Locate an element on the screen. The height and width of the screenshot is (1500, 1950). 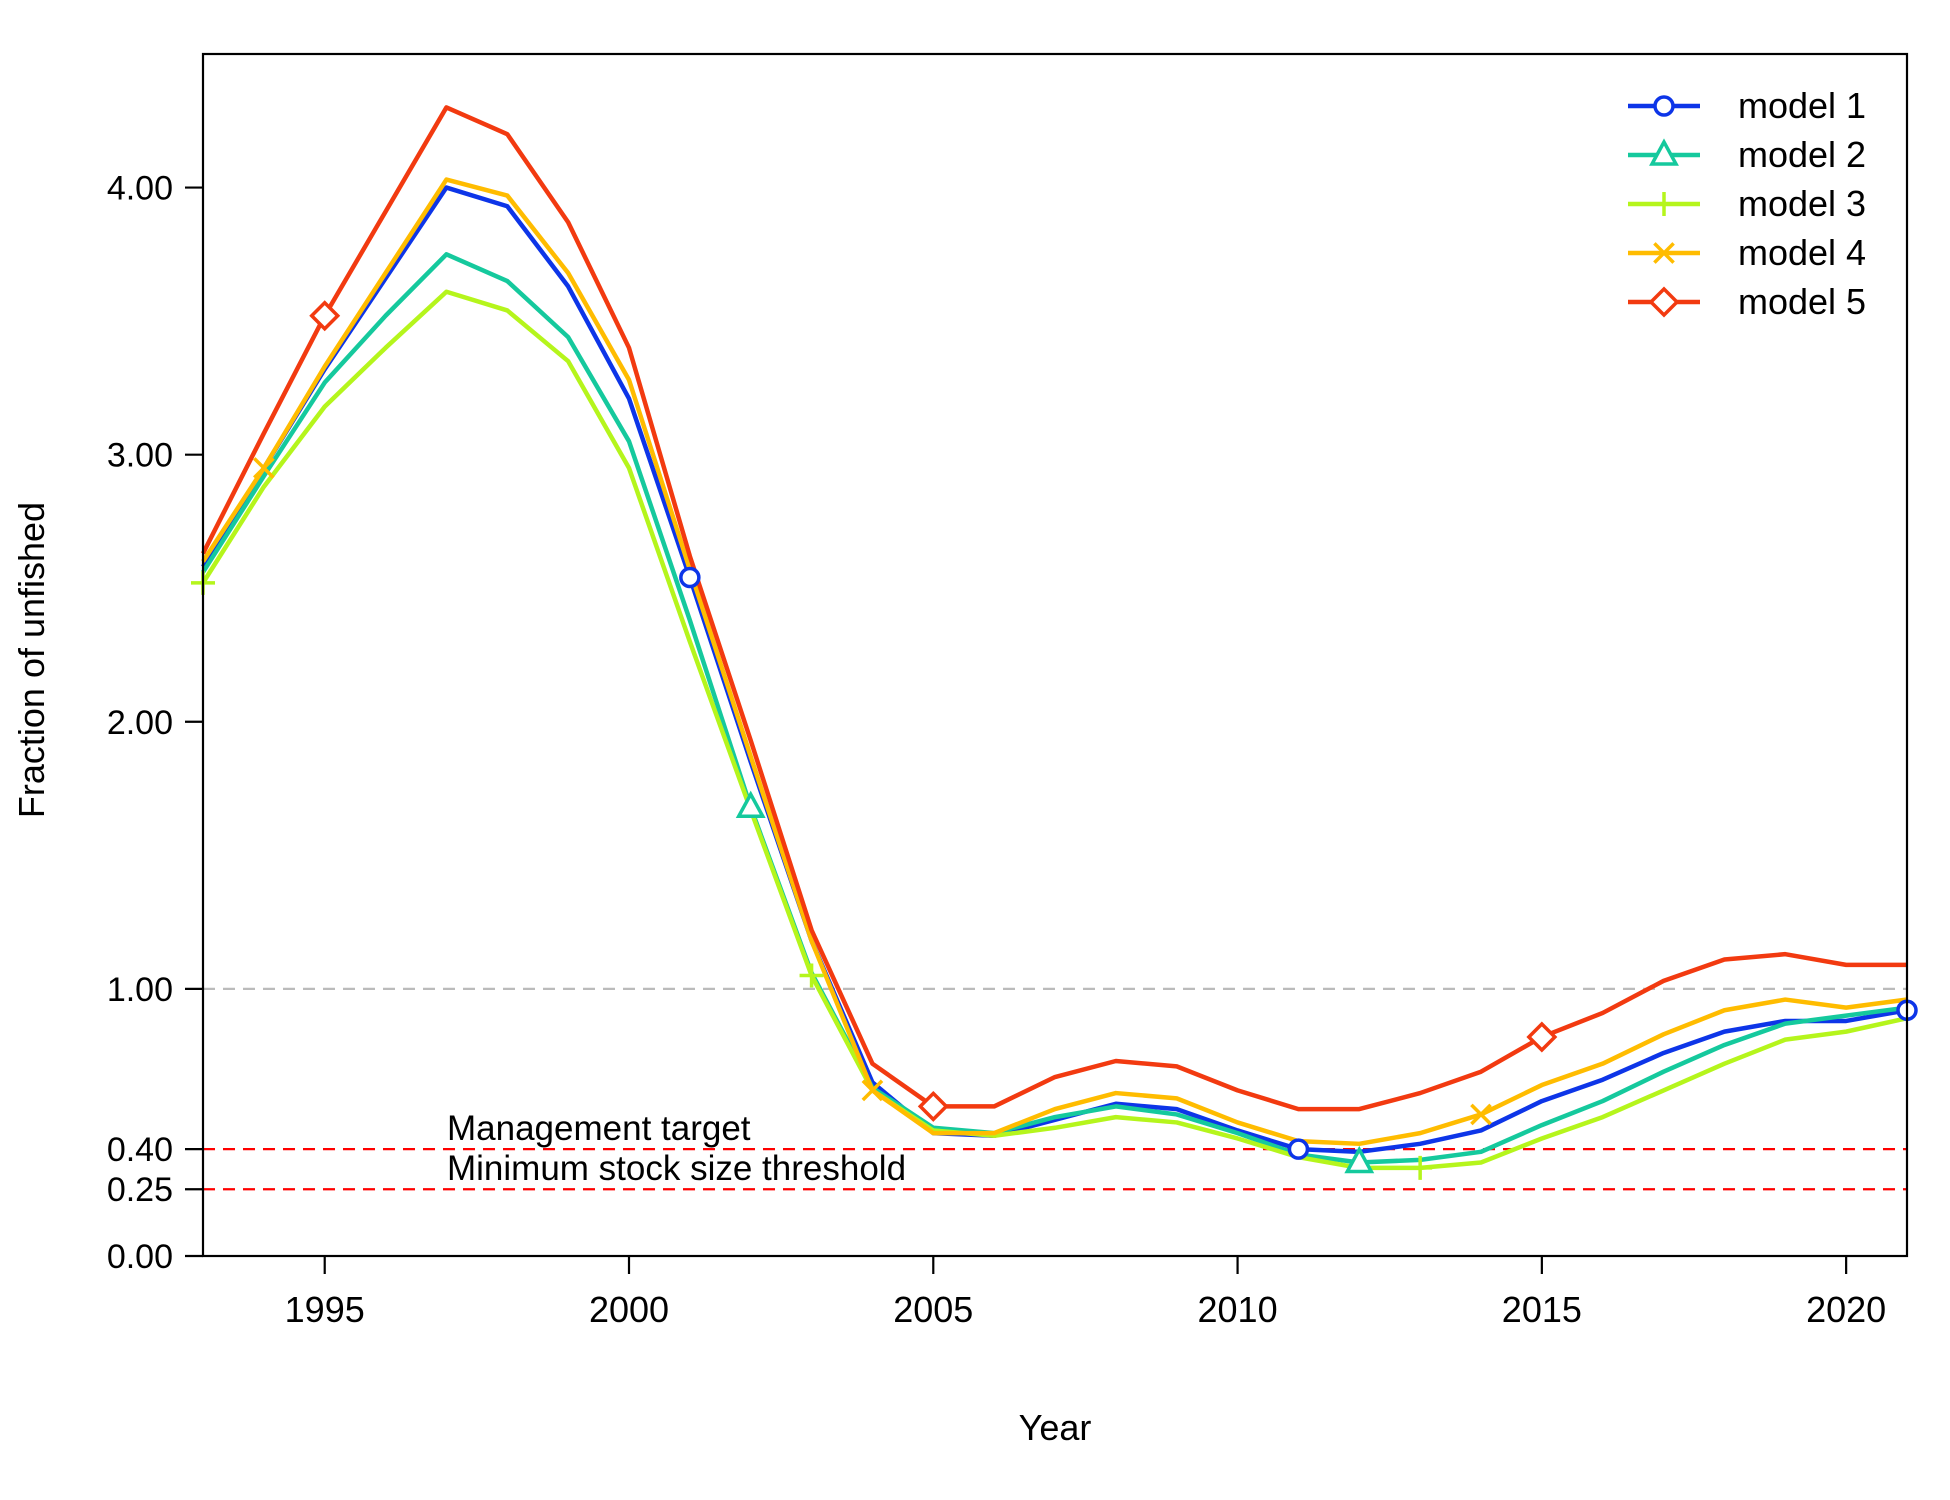
legend-label: model 4 is located at coordinates (1802, 252).